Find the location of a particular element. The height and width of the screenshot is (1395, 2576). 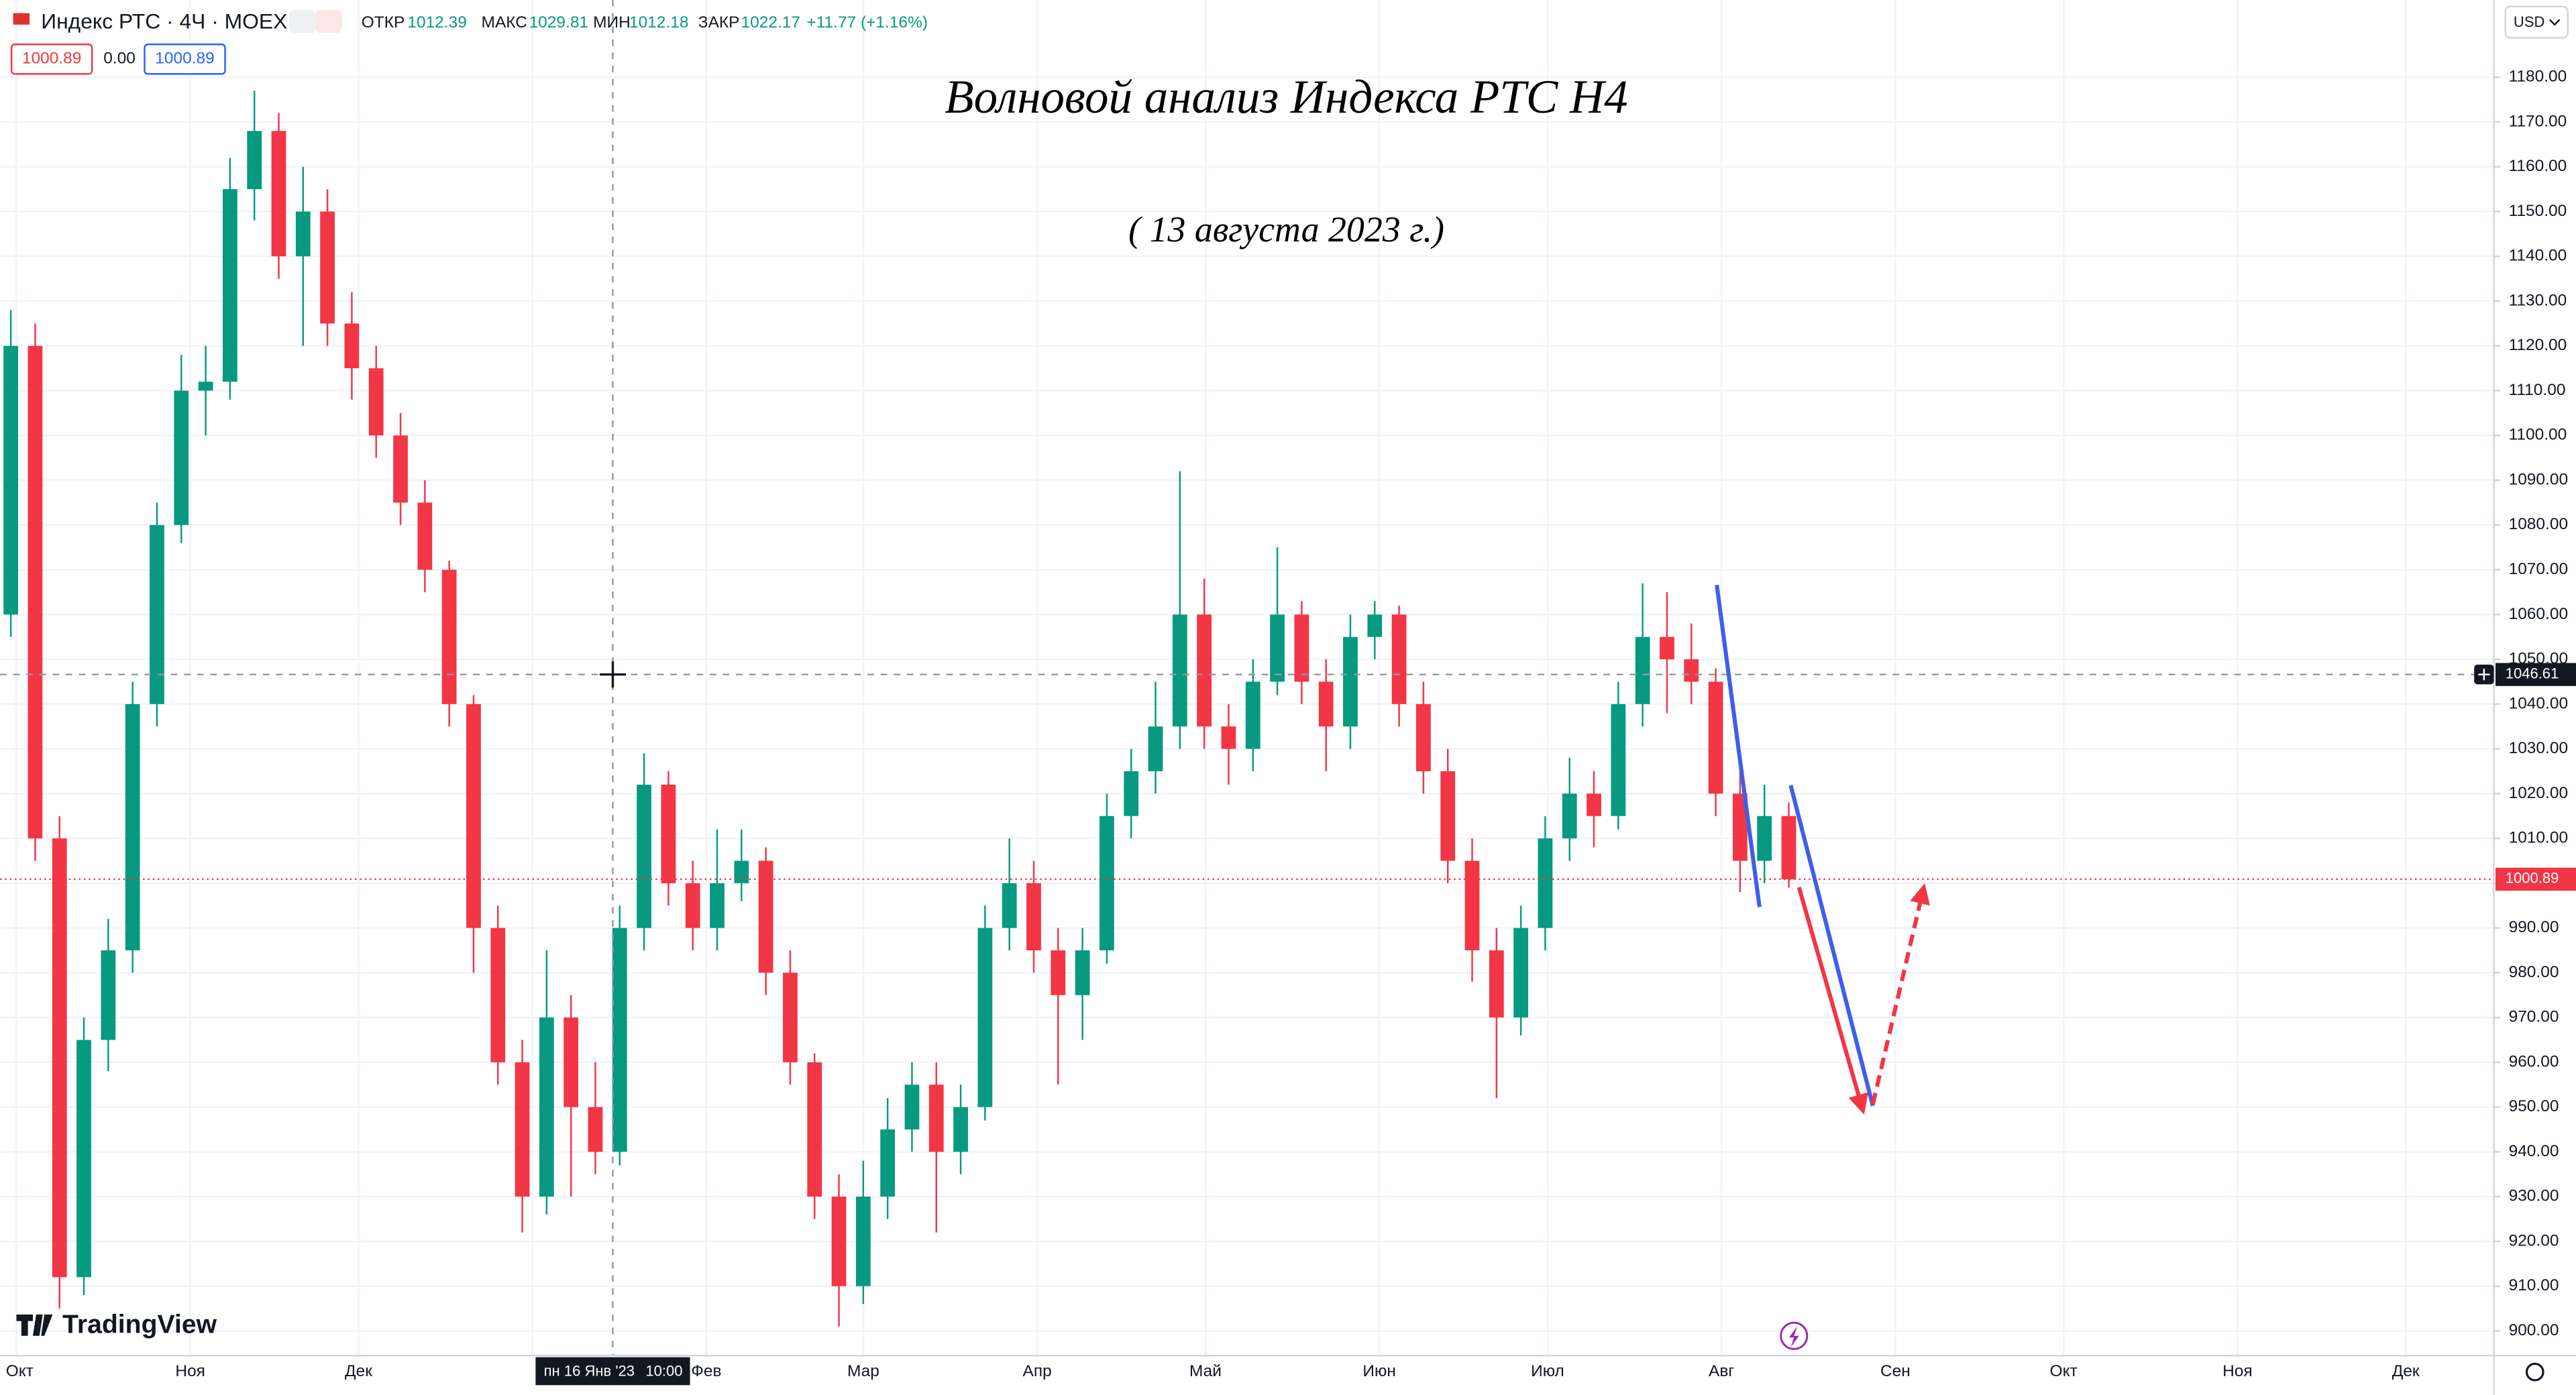

x-tick-label: Июл is located at coordinates (1547, 1371).